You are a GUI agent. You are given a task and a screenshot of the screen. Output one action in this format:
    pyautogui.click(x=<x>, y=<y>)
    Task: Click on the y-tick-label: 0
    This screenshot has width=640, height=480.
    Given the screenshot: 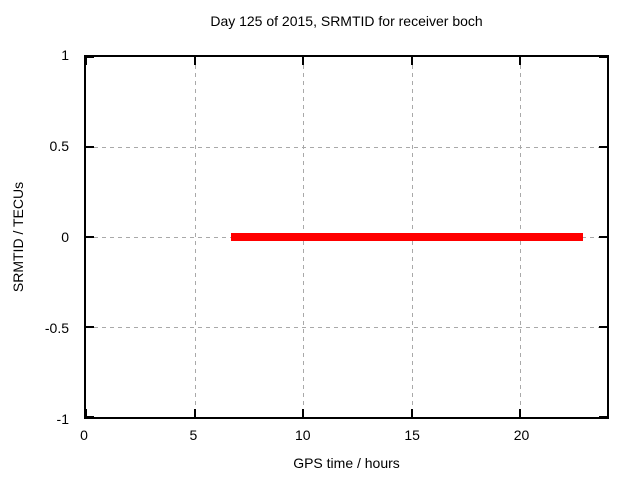 What is the action you would take?
    pyautogui.click(x=65, y=237)
    